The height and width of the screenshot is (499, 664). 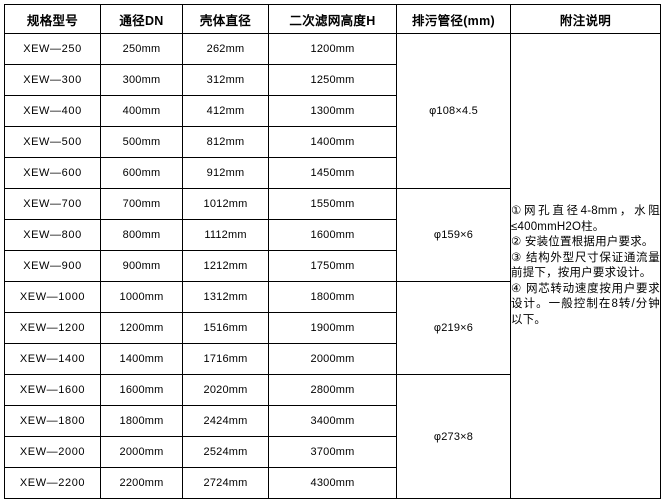 I want to click on table-row: XEW—600 600mm 912mm 1450mm, so click(x=332, y=173).